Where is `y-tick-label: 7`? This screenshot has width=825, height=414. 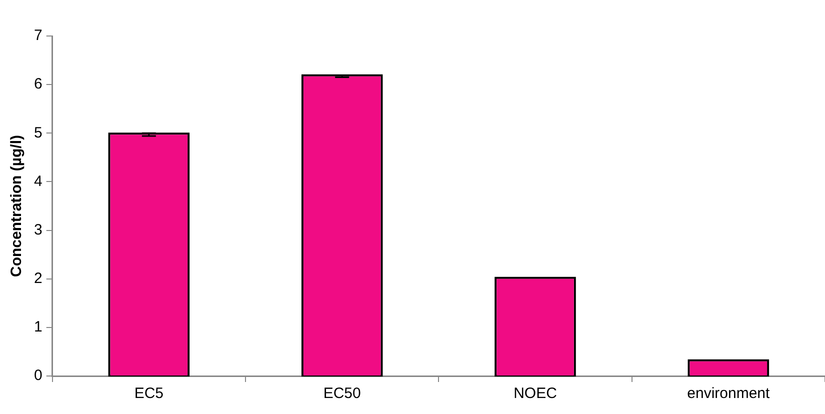
y-tick-label: 7 is located at coordinates (38, 35).